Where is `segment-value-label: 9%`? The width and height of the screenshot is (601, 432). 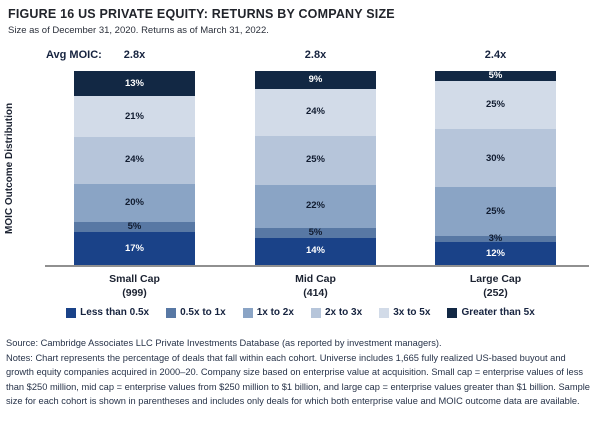 segment-value-label: 9% is located at coordinates (315, 80).